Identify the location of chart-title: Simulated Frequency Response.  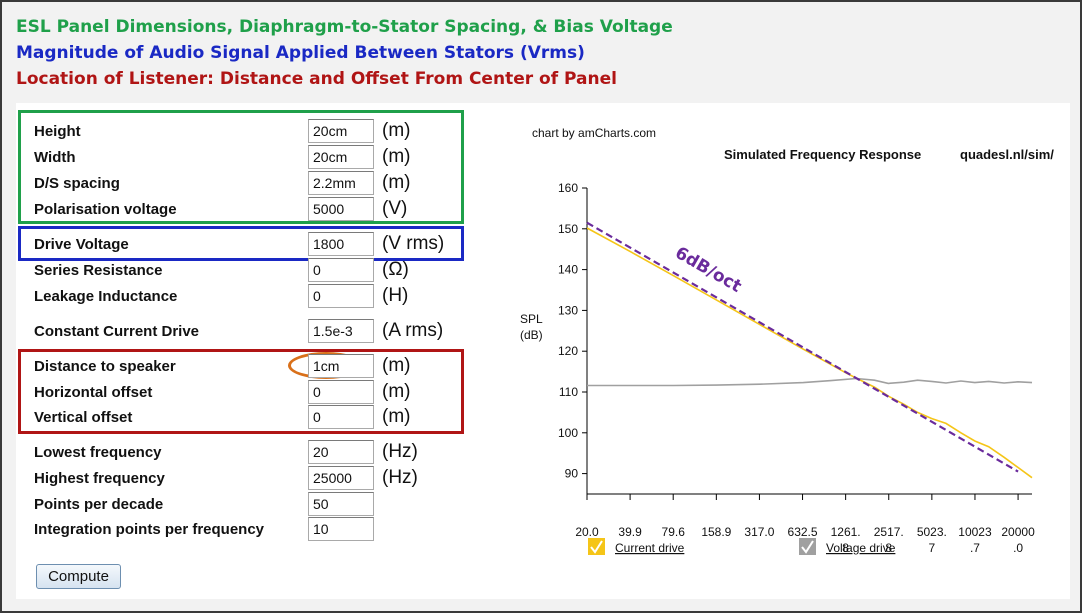
(823, 154).